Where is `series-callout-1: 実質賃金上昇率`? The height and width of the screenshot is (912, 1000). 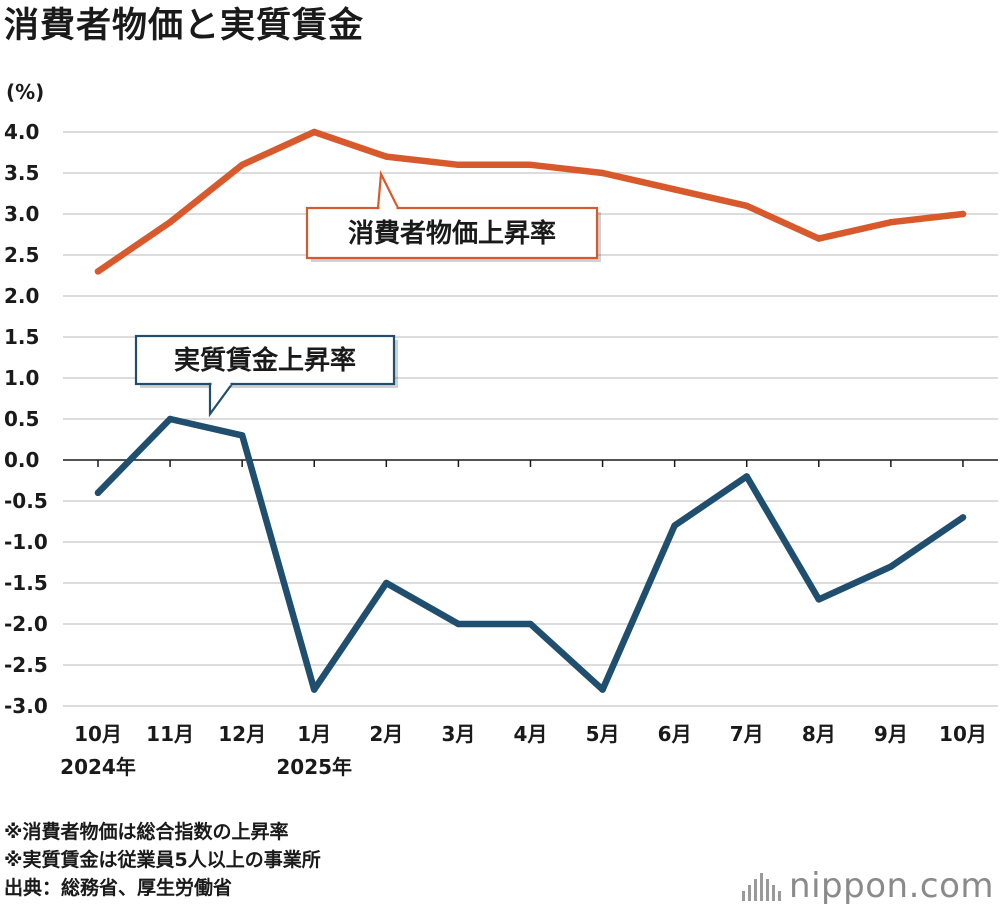
series-callout-1: 実質賃金上昇率 is located at coordinates (266, 376).